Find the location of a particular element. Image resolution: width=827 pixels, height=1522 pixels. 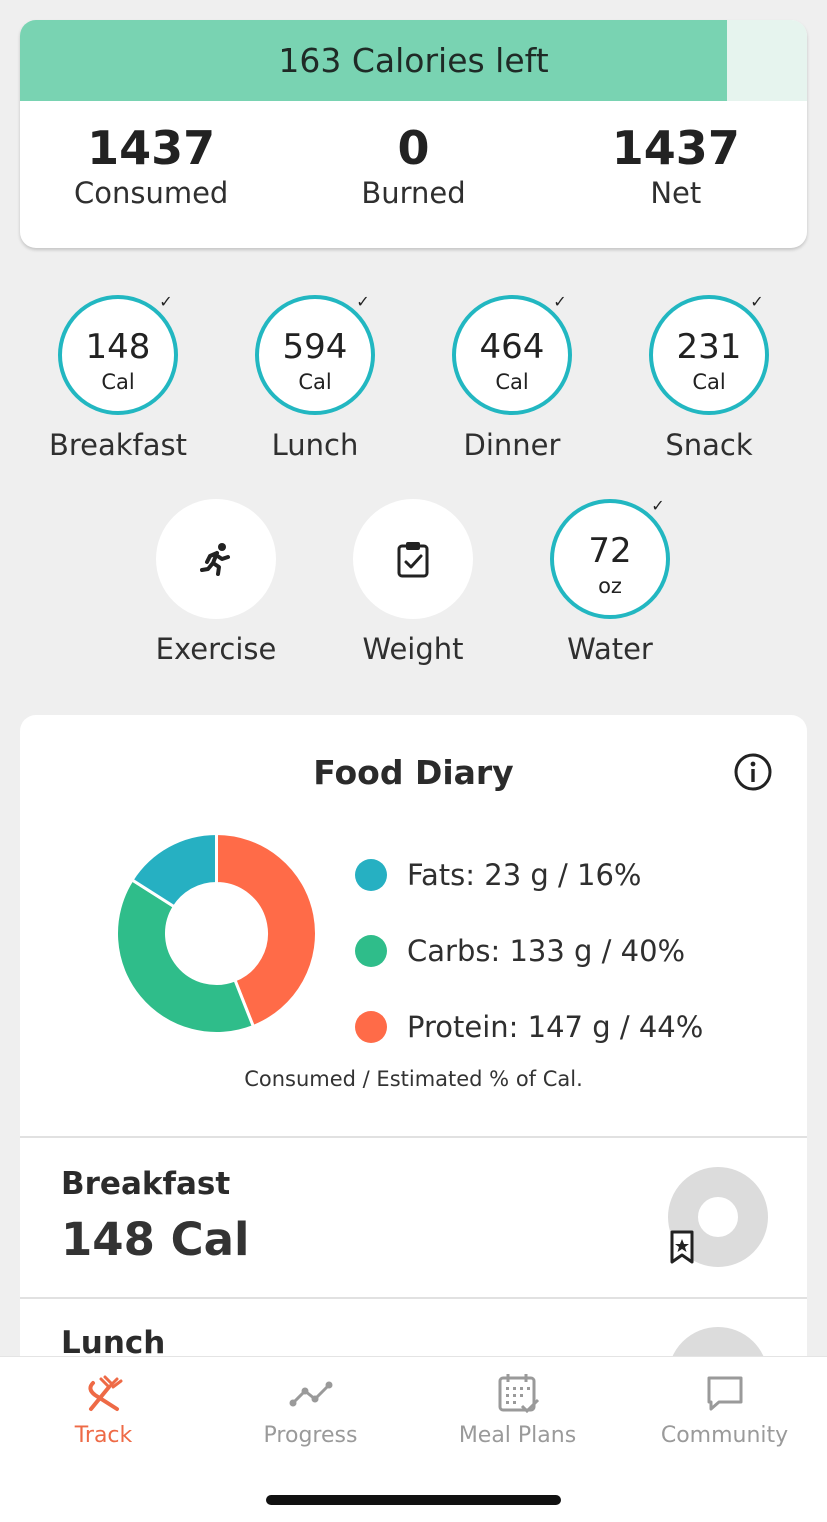

running-icon is located at coordinates (216, 559).